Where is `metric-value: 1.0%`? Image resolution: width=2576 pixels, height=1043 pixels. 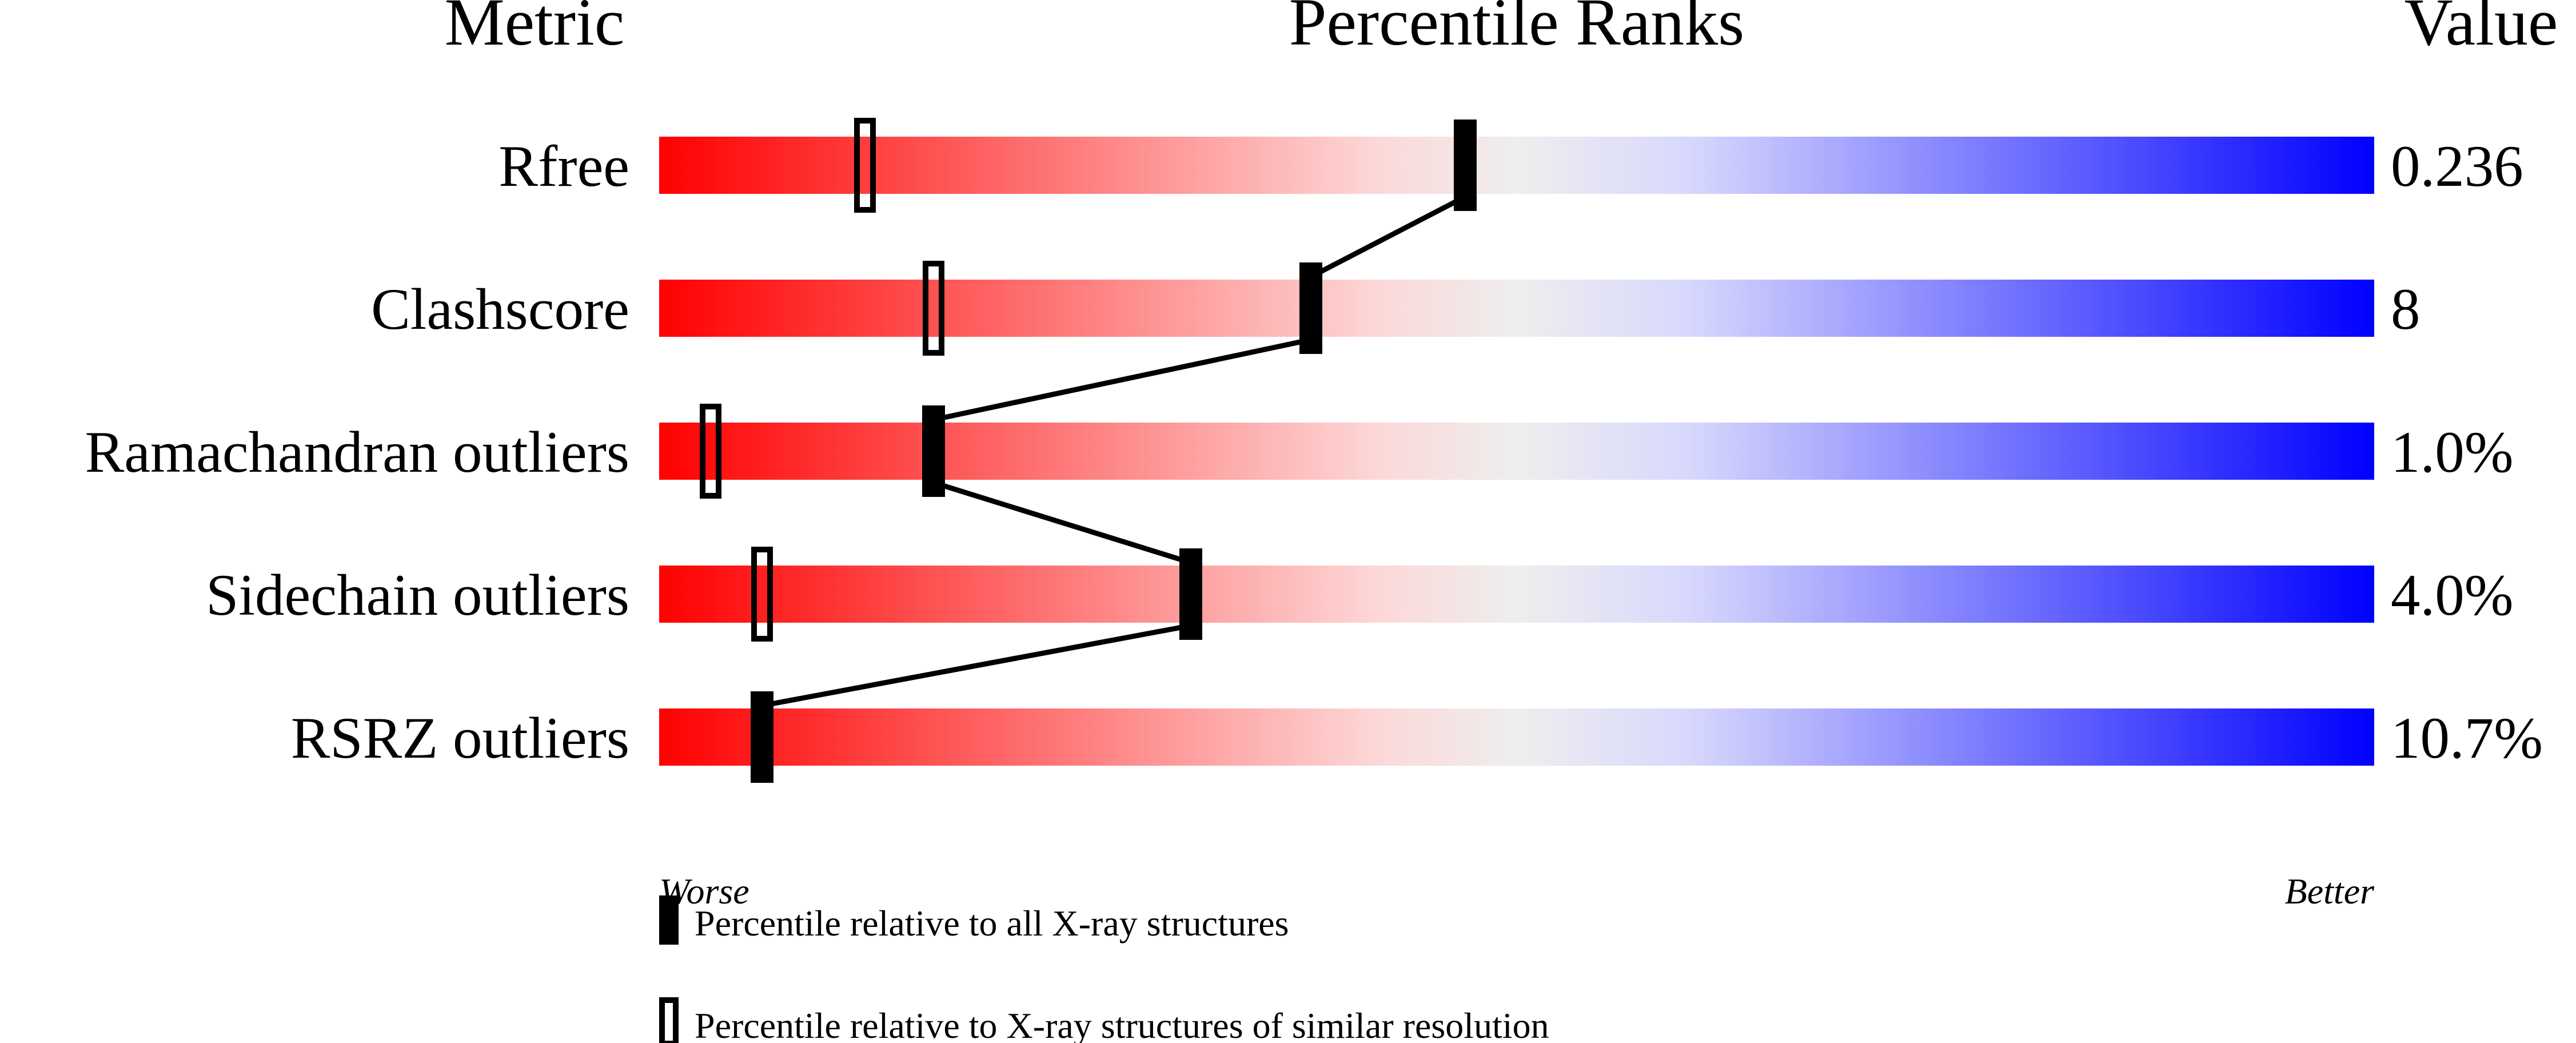 metric-value: 1.0% is located at coordinates (2452, 452).